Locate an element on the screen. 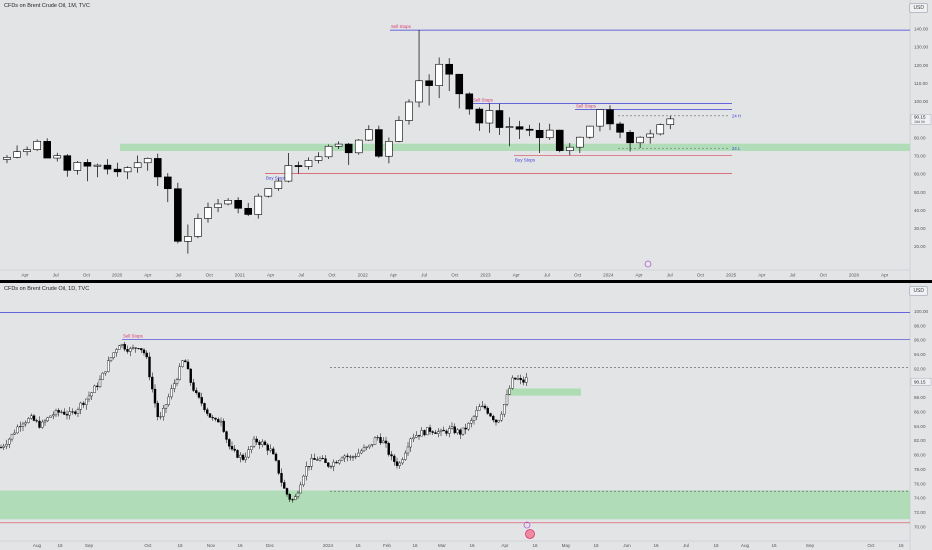 This screenshot has height=550, width=932. buy-stops-label: Buy Stops is located at coordinates (525, 159).